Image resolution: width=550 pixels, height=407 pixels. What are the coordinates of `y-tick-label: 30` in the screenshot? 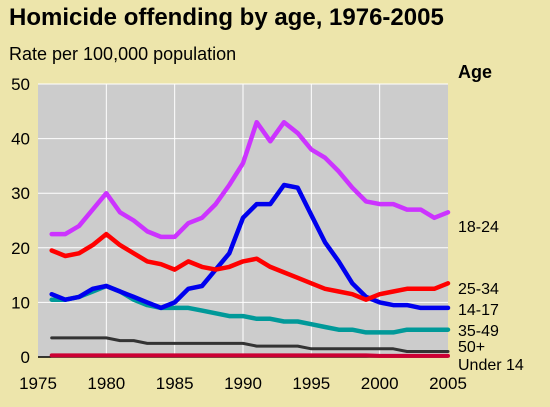 It's located at (20, 193).